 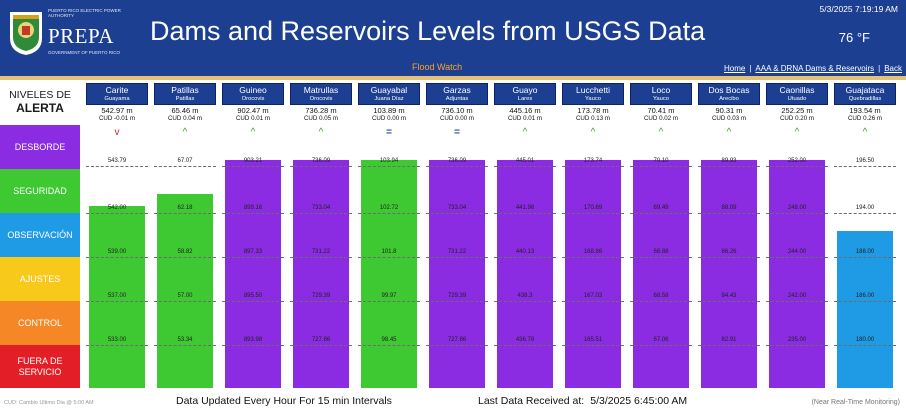 What do you see at coordinates (893, 68) in the screenshot?
I see `back-link: Back` at bounding box center [893, 68].